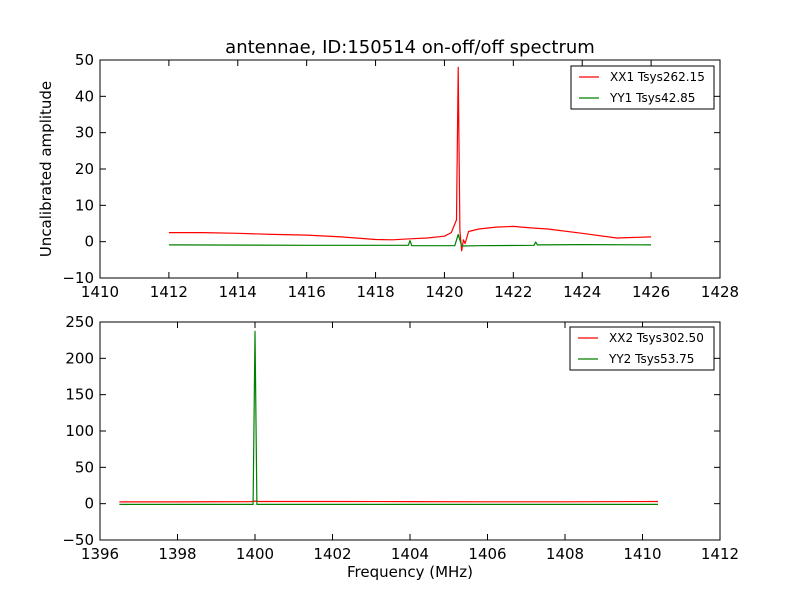 This screenshot has width=800, height=600. Describe the element at coordinates (79, 431) in the screenshot. I see `y-tick-label: 100` at that location.